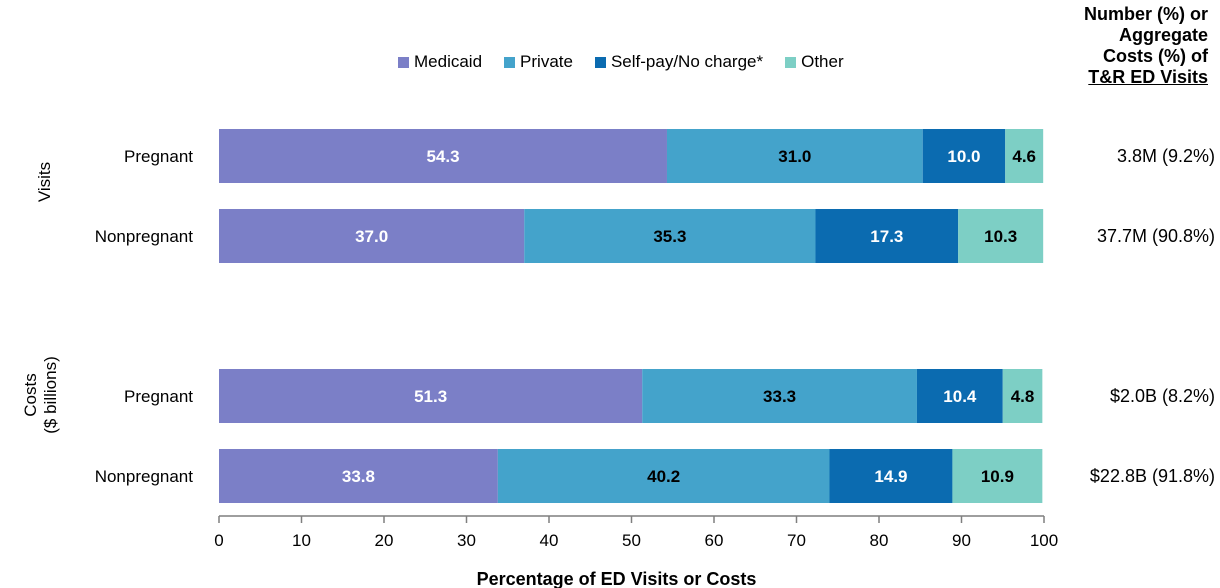 The image size is (1220, 588). What do you see at coordinates (822, 61) in the screenshot?
I see `legend-label-other: Other` at bounding box center [822, 61].